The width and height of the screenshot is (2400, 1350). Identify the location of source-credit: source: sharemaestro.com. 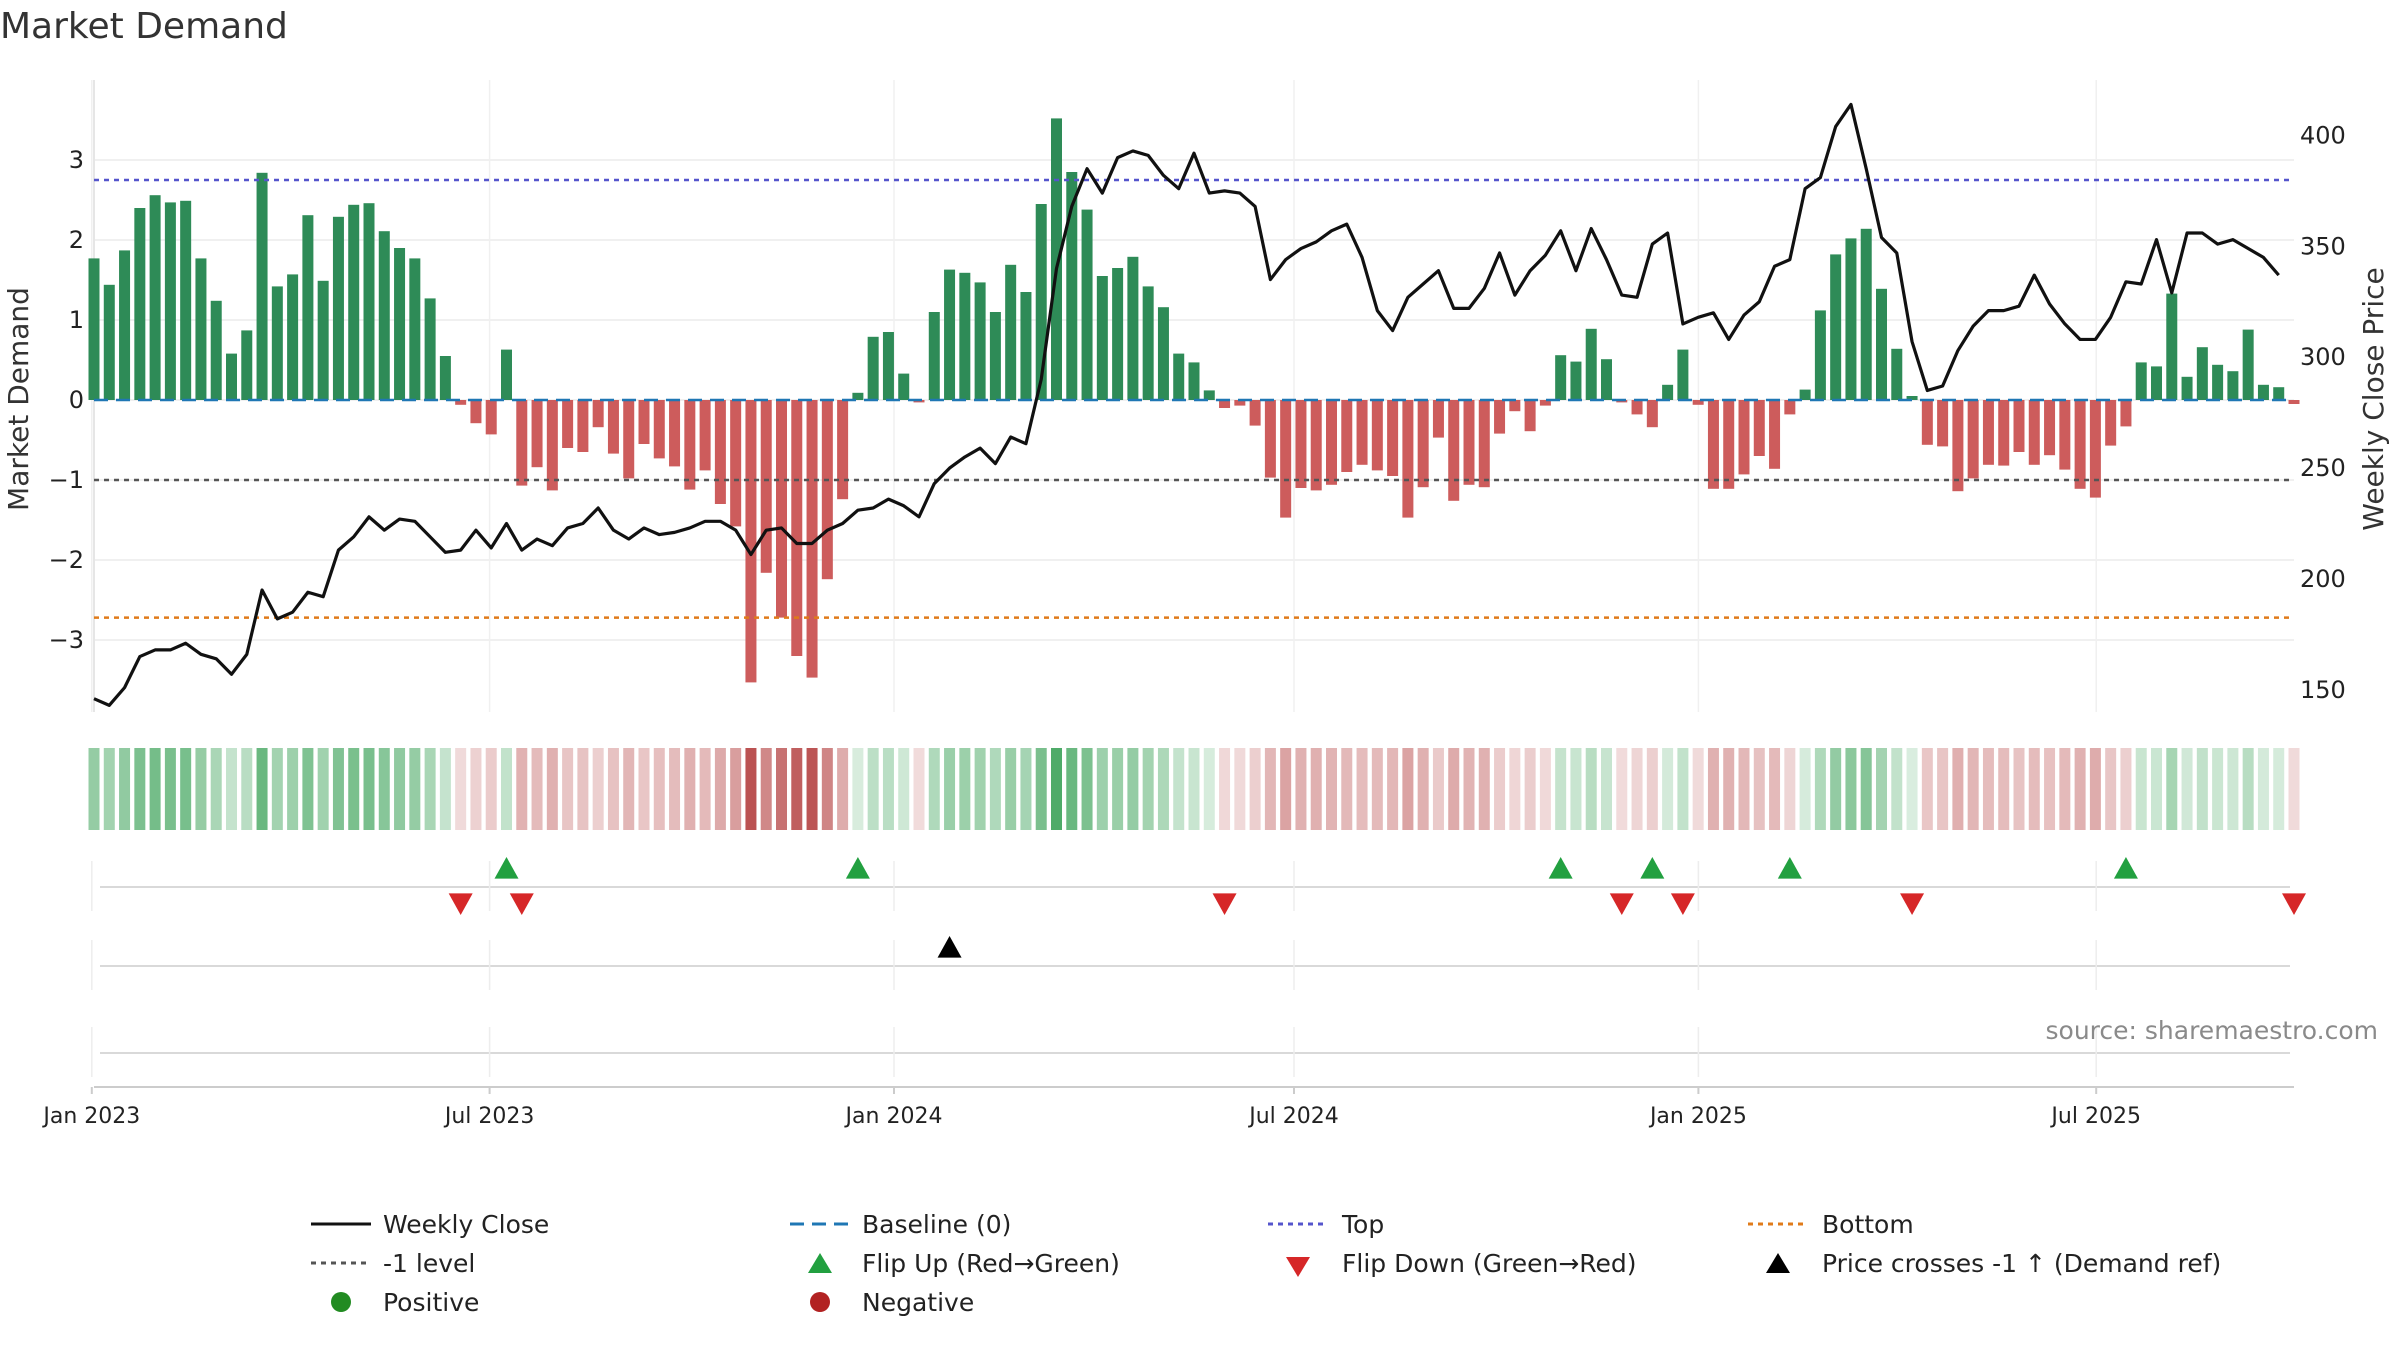
(2212, 1030).